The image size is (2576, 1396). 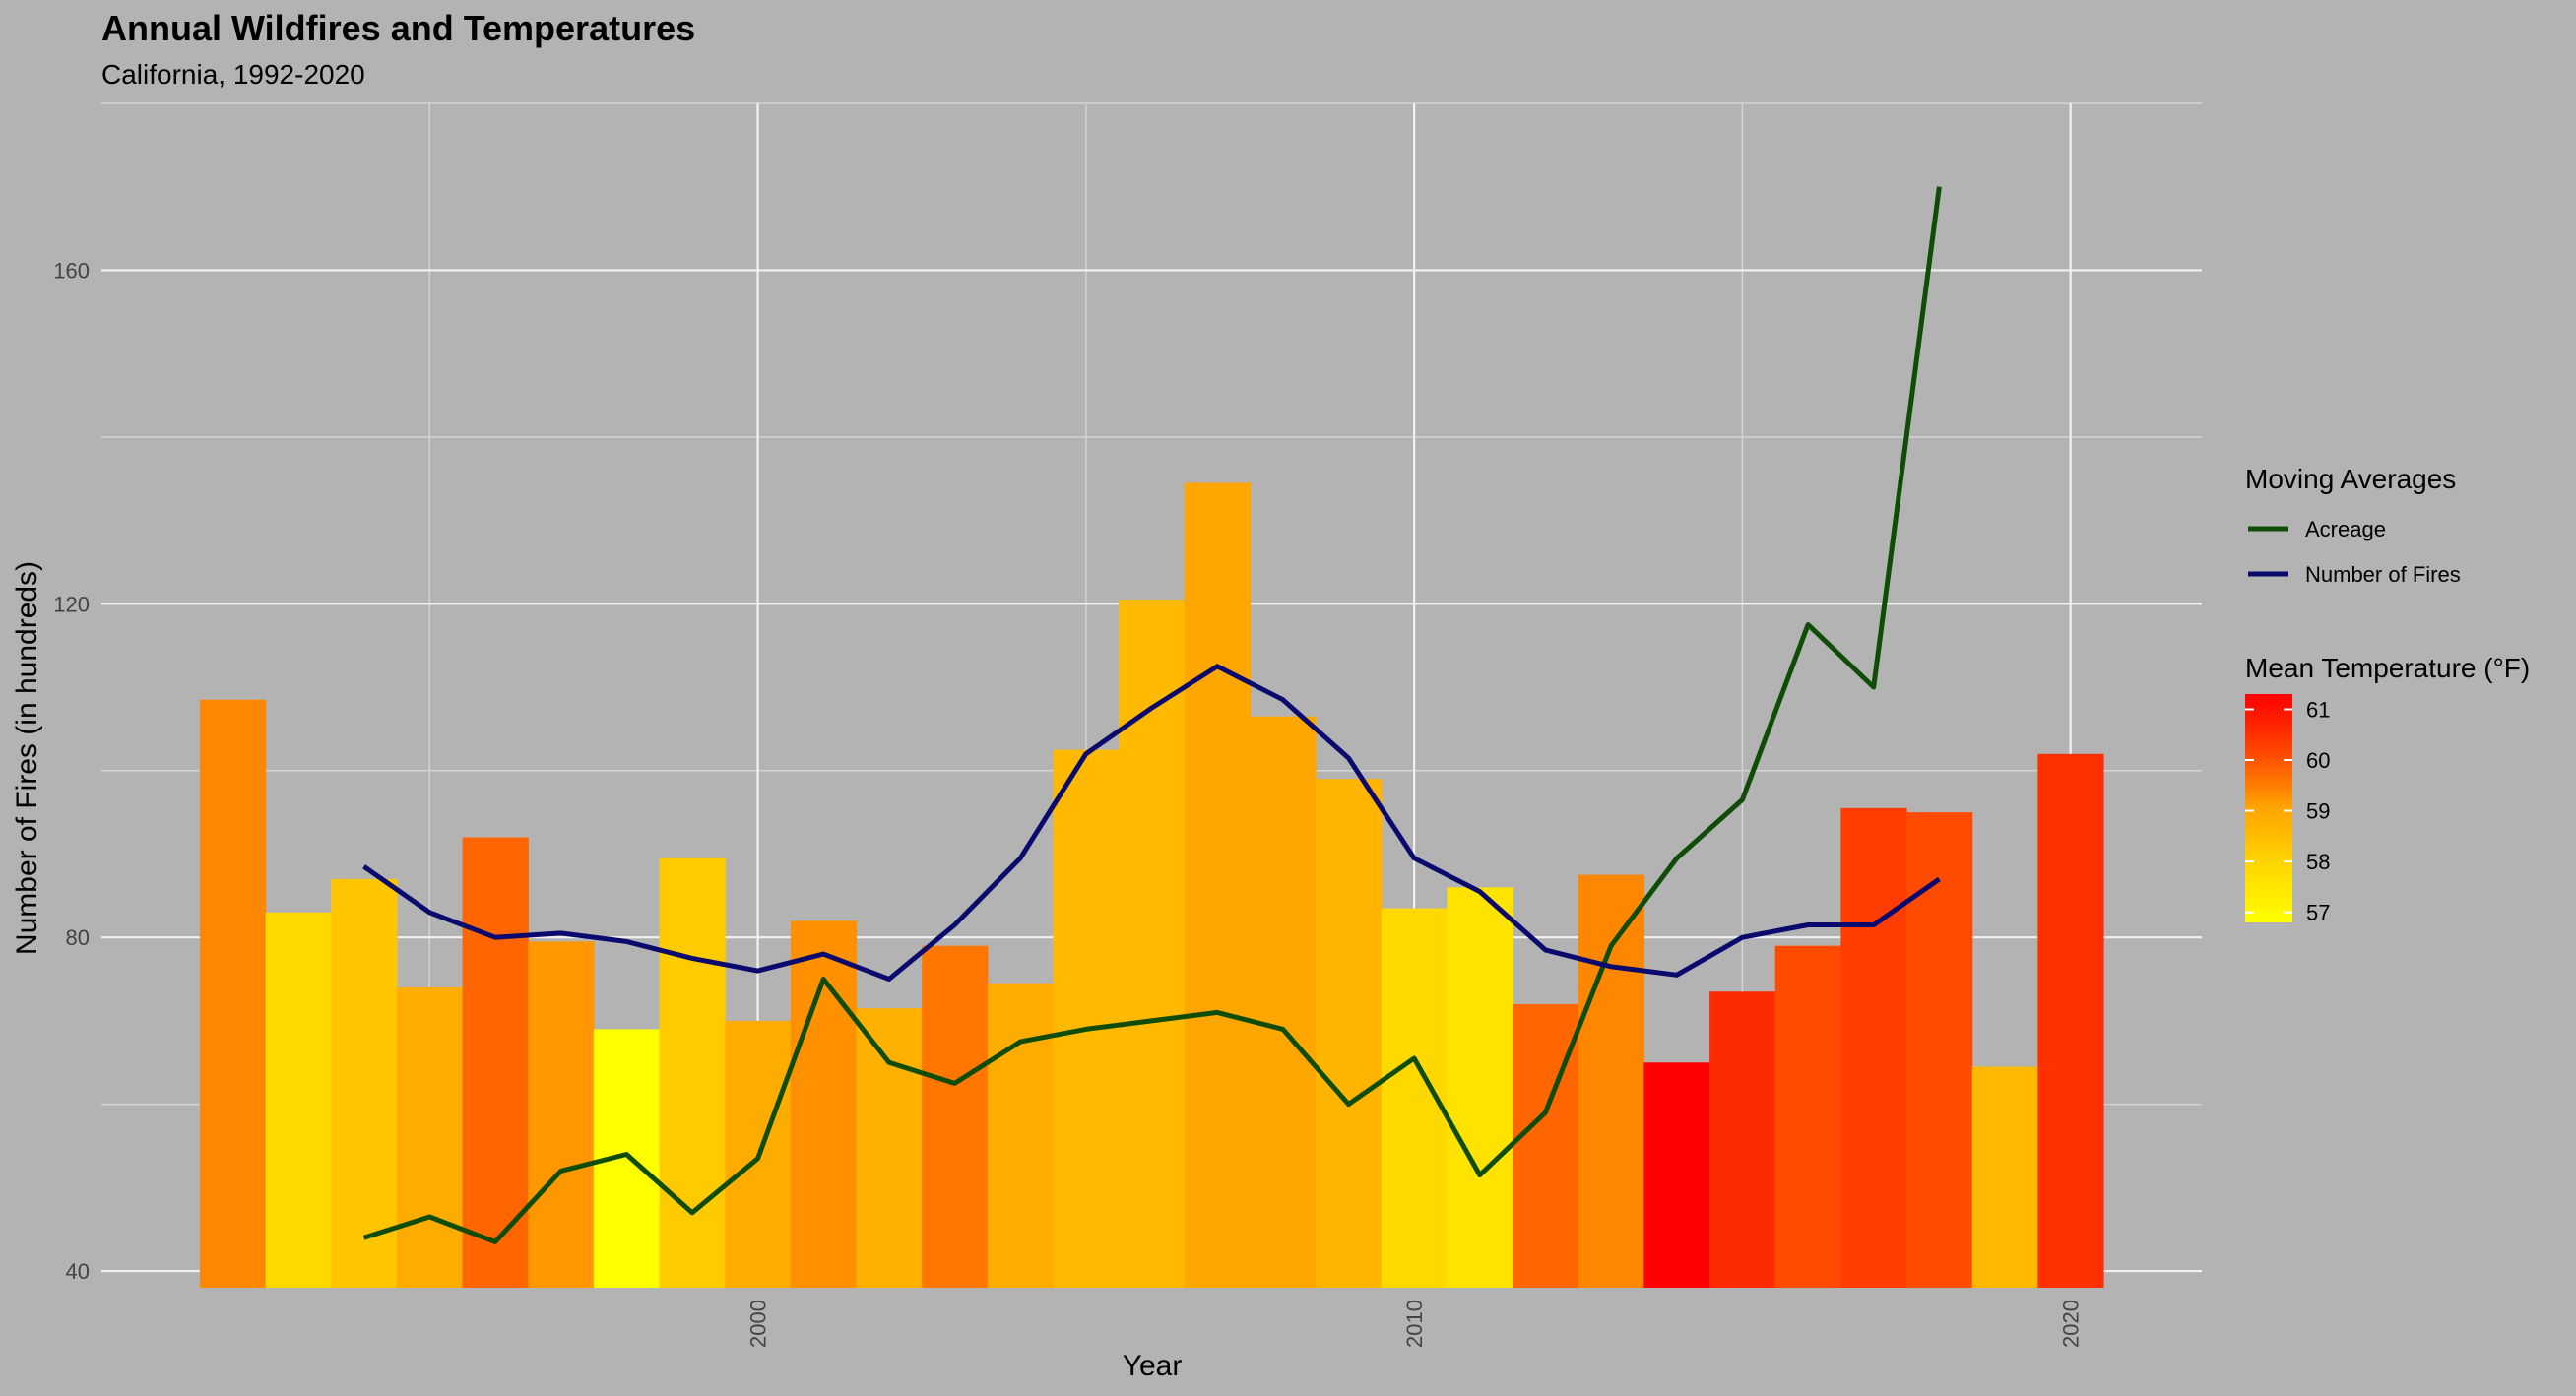 What do you see at coordinates (2350, 479) in the screenshot?
I see `legend-lines-title: Moving Averages` at bounding box center [2350, 479].